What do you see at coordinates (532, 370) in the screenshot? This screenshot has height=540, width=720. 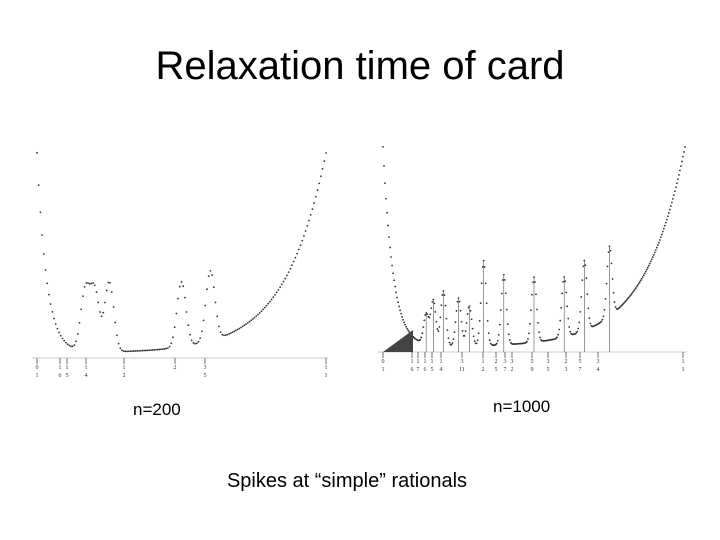 I see `x-tick-denominator: 9` at bounding box center [532, 370].